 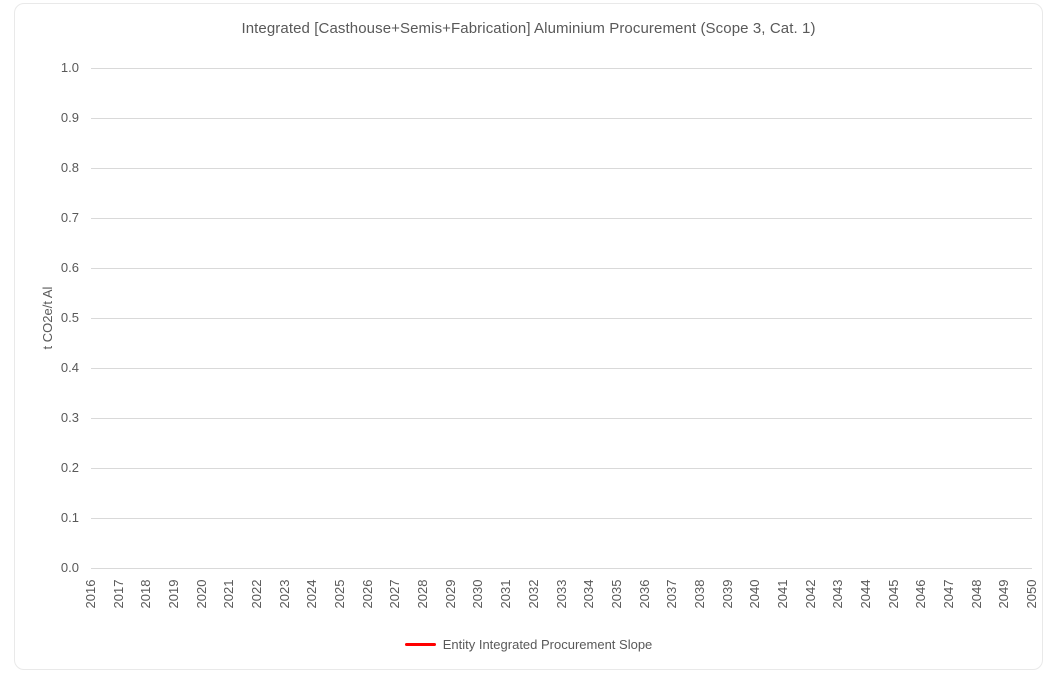 What do you see at coordinates (69, 67) in the screenshot?
I see `y-tick-label: 1.0` at bounding box center [69, 67].